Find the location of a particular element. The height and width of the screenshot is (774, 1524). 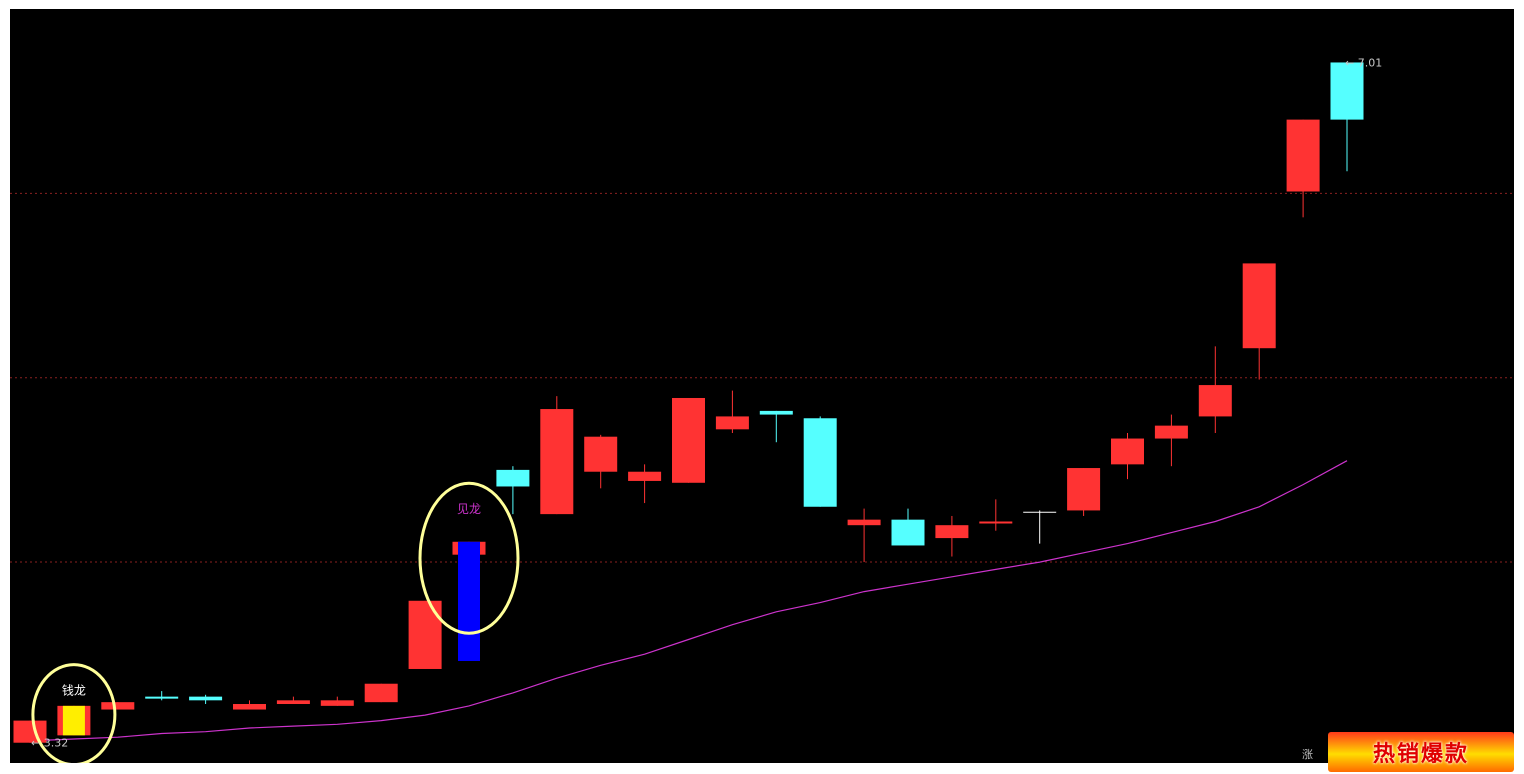

high-price-label: ← 7.01 is located at coordinates (1363, 62).